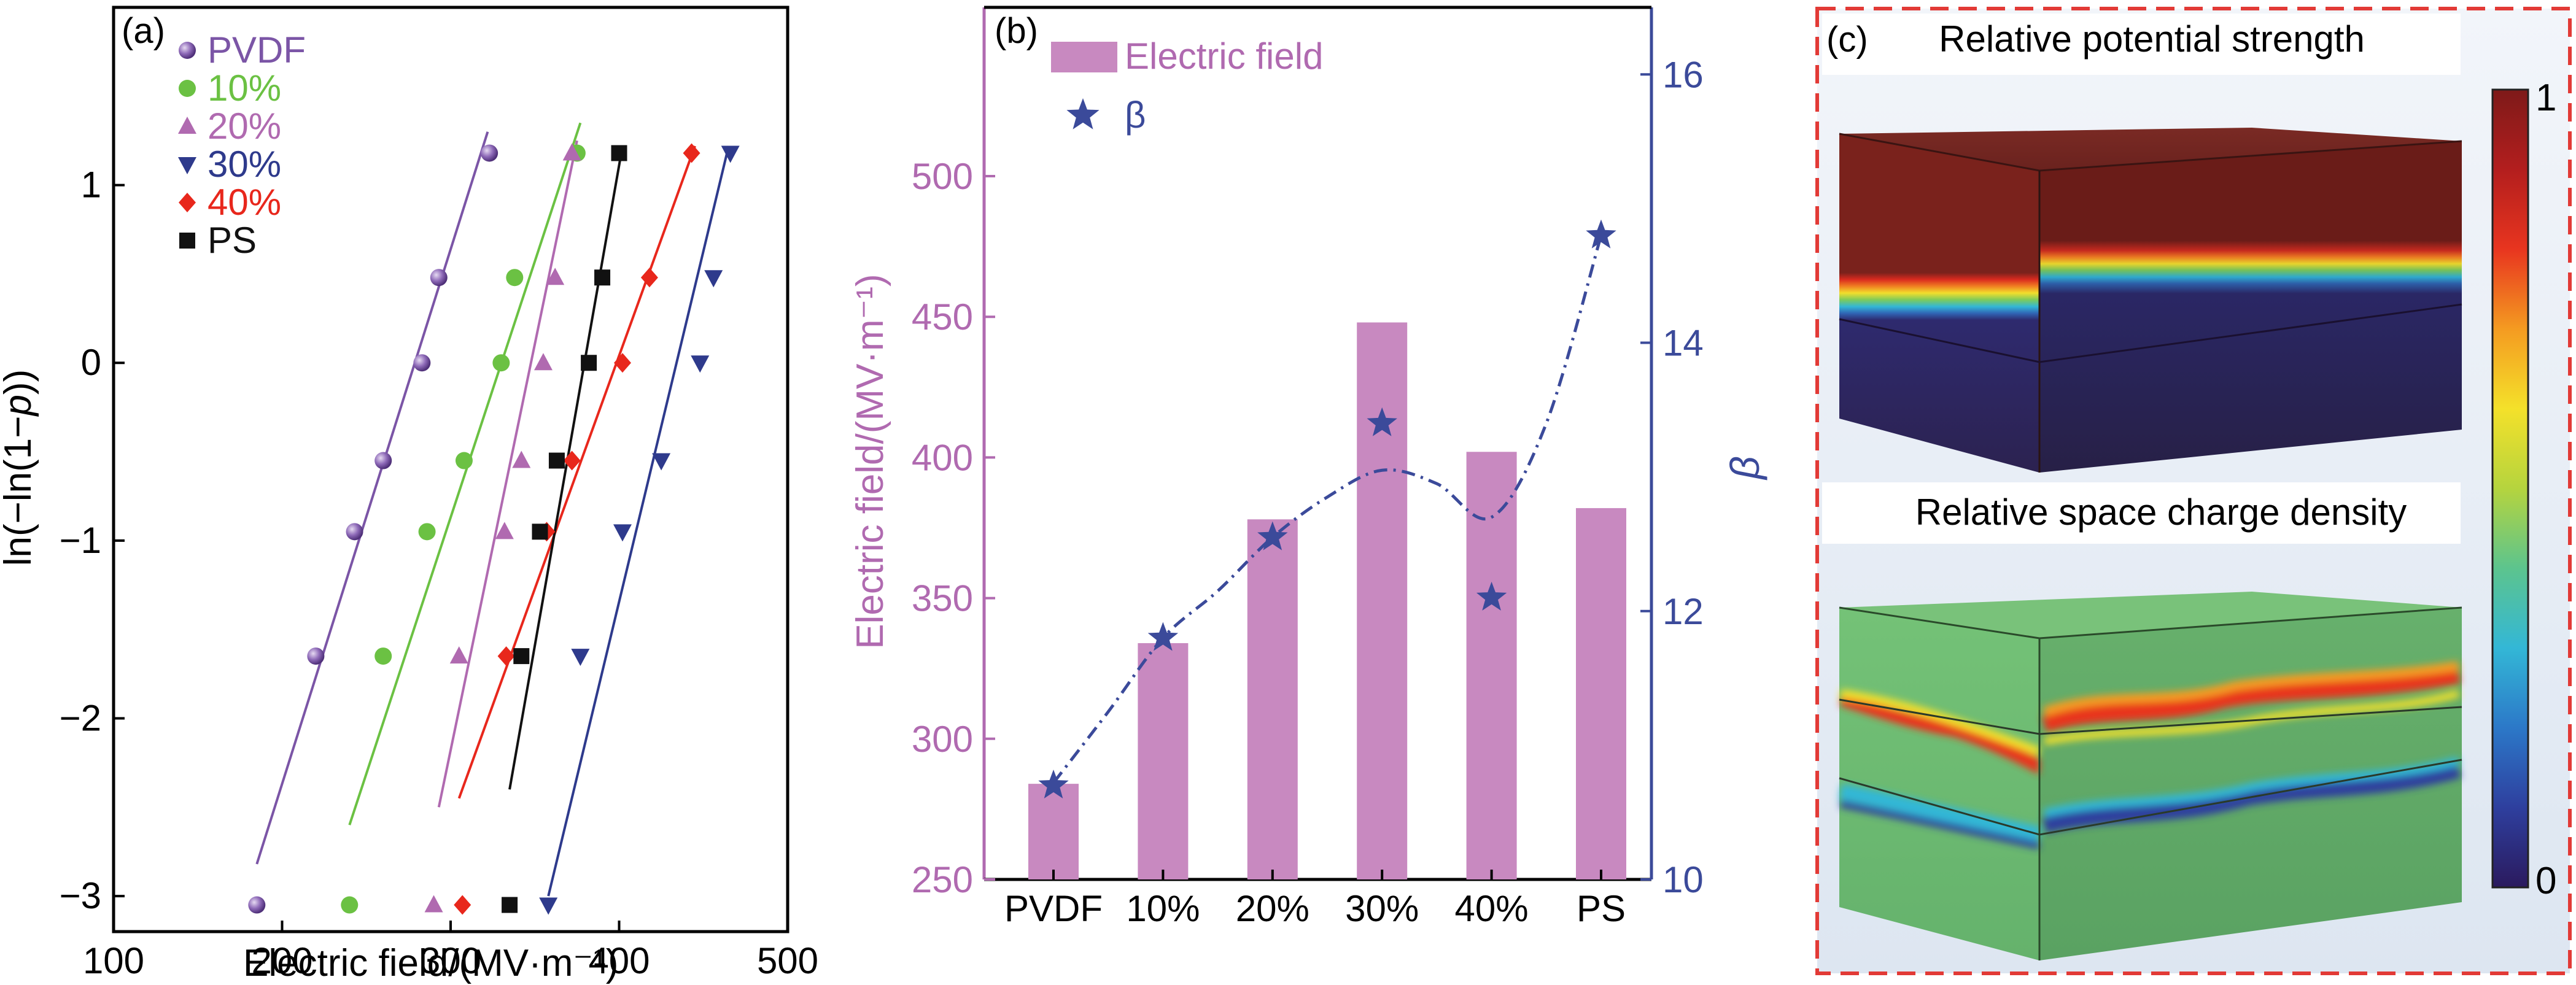  What do you see at coordinates (942, 598) in the screenshot?
I see `b-ytick-label: 350` at bounding box center [942, 598].